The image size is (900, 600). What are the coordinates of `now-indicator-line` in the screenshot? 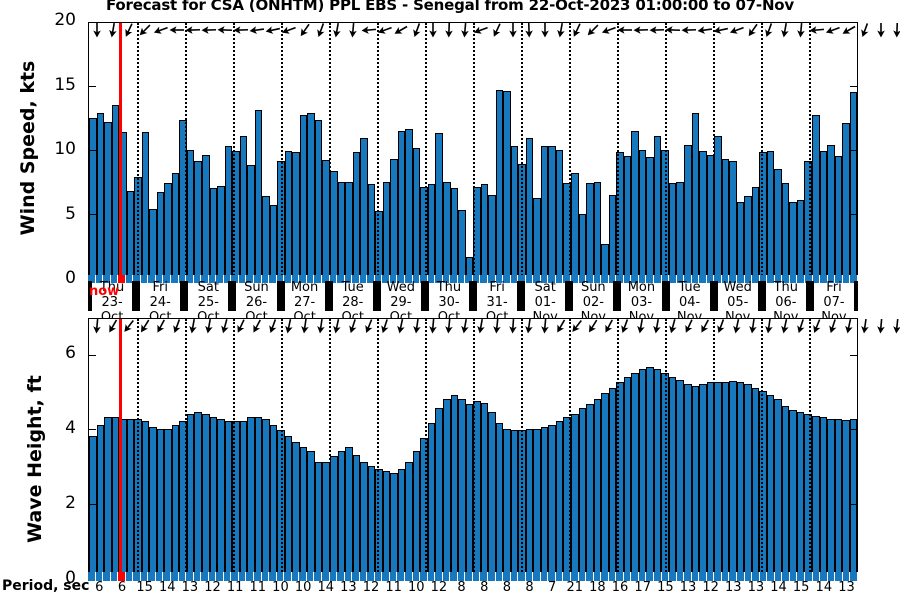 It's located at (121, 449).